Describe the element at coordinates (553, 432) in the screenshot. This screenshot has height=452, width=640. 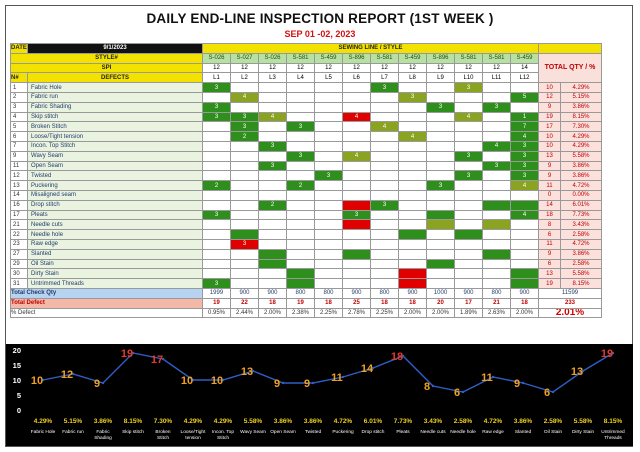
I see `category-label: Oil Stain` at that location.